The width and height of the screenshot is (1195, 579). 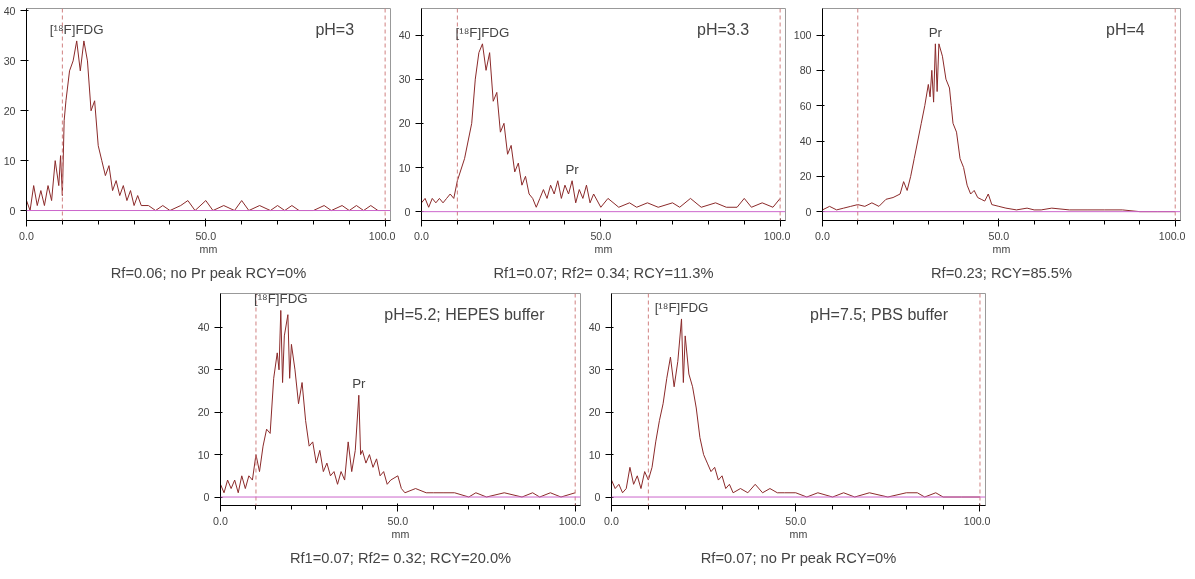 I want to click on text: Rf=0.07; no Pr peak RCY=0%, so click(x=798, y=557).